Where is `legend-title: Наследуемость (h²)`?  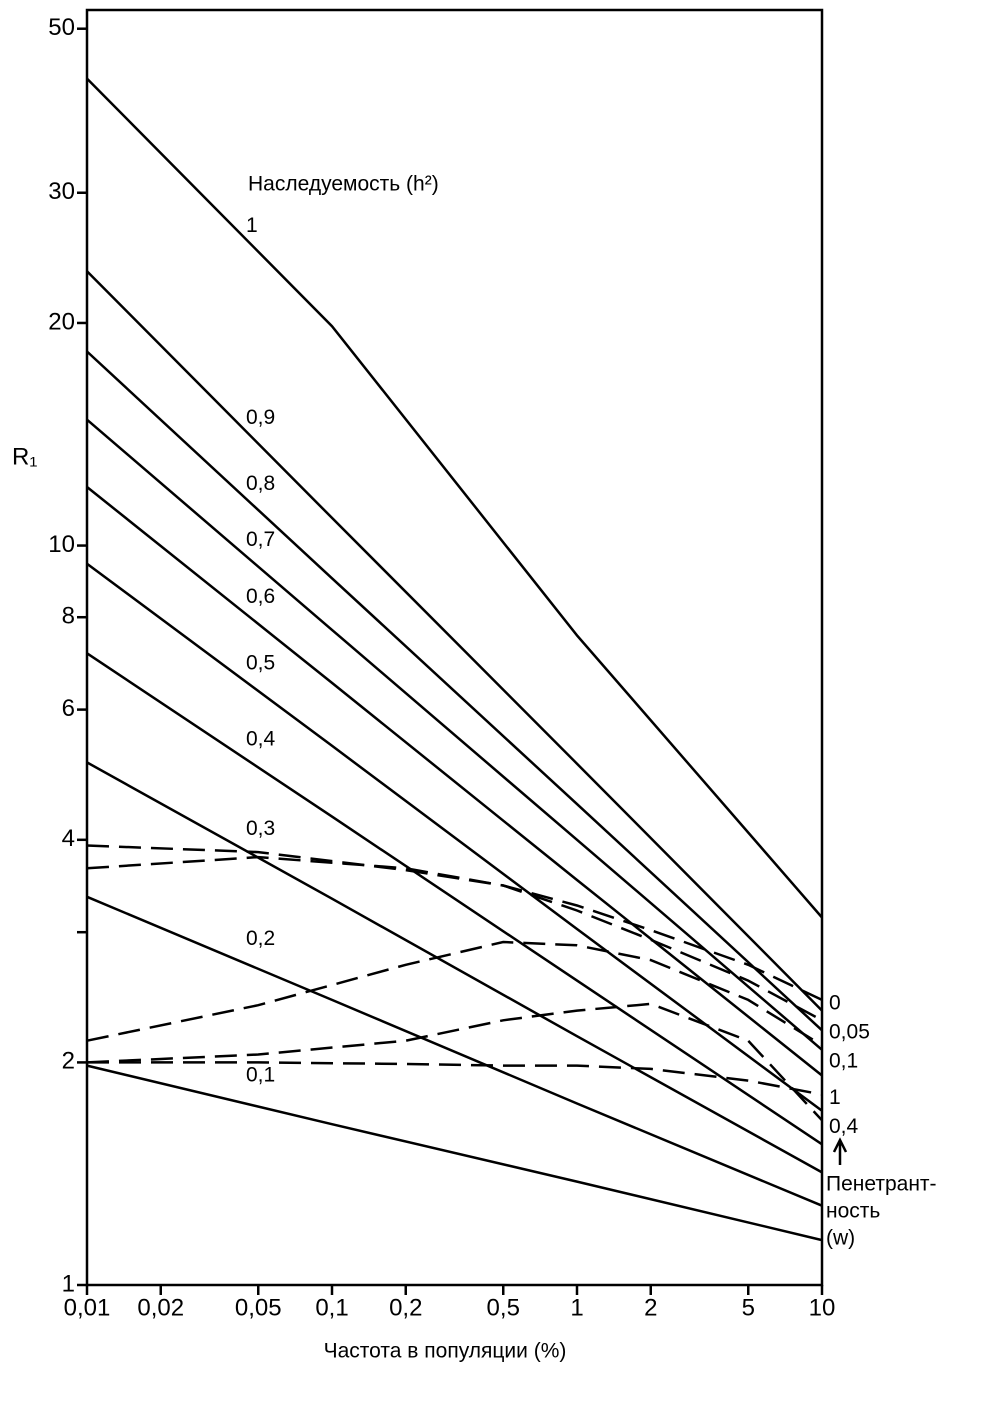 legend-title: Наследуемость (h²) is located at coordinates (343, 184).